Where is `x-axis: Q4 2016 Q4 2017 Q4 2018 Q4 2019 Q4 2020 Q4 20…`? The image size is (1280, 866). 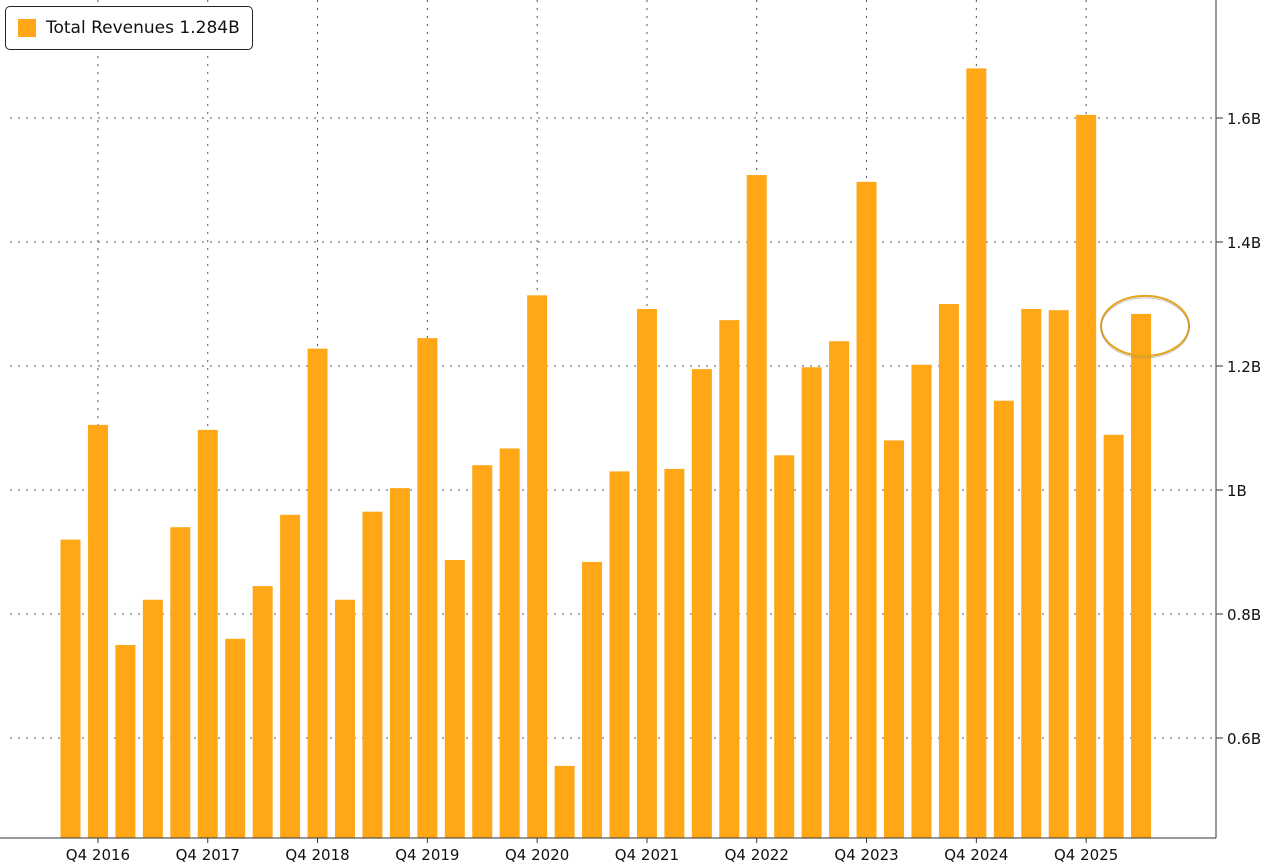 x-axis: Q4 2016 Q4 2017 Q4 2018 Q4 2019 Q4 2020 Q4 20… is located at coordinates (608, 850).